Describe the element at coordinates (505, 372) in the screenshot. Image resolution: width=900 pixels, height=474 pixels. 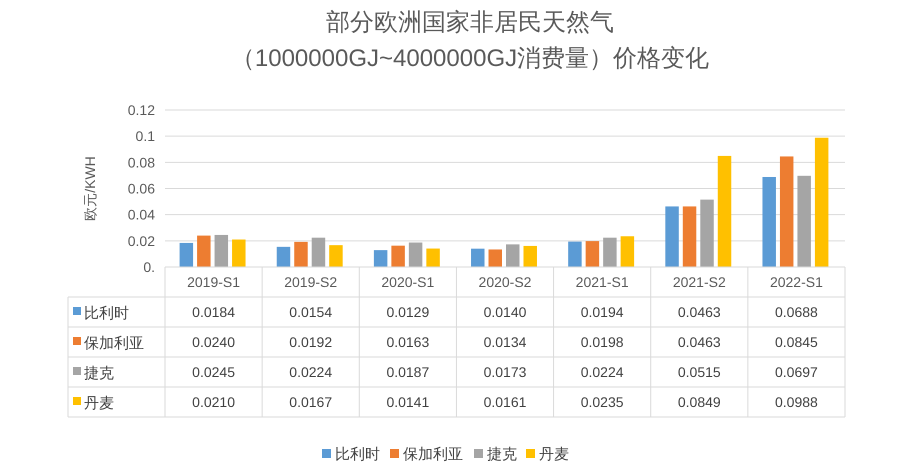
I see `data-label: 0.0173` at that location.